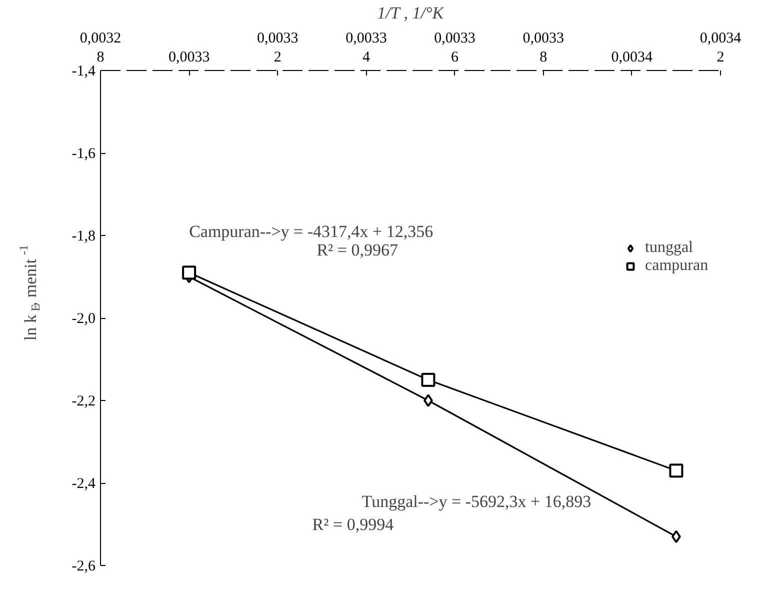  I want to click on x-tick-label: 0,0034, so click(632, 58).